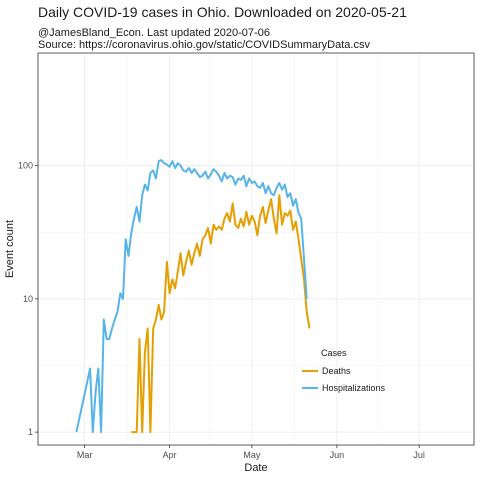 The height and width of the screenshot is (480, 480). Describe the element at coordinates (170, 455) in the screenshot. I see `x-tick-label: Apr` at that location.